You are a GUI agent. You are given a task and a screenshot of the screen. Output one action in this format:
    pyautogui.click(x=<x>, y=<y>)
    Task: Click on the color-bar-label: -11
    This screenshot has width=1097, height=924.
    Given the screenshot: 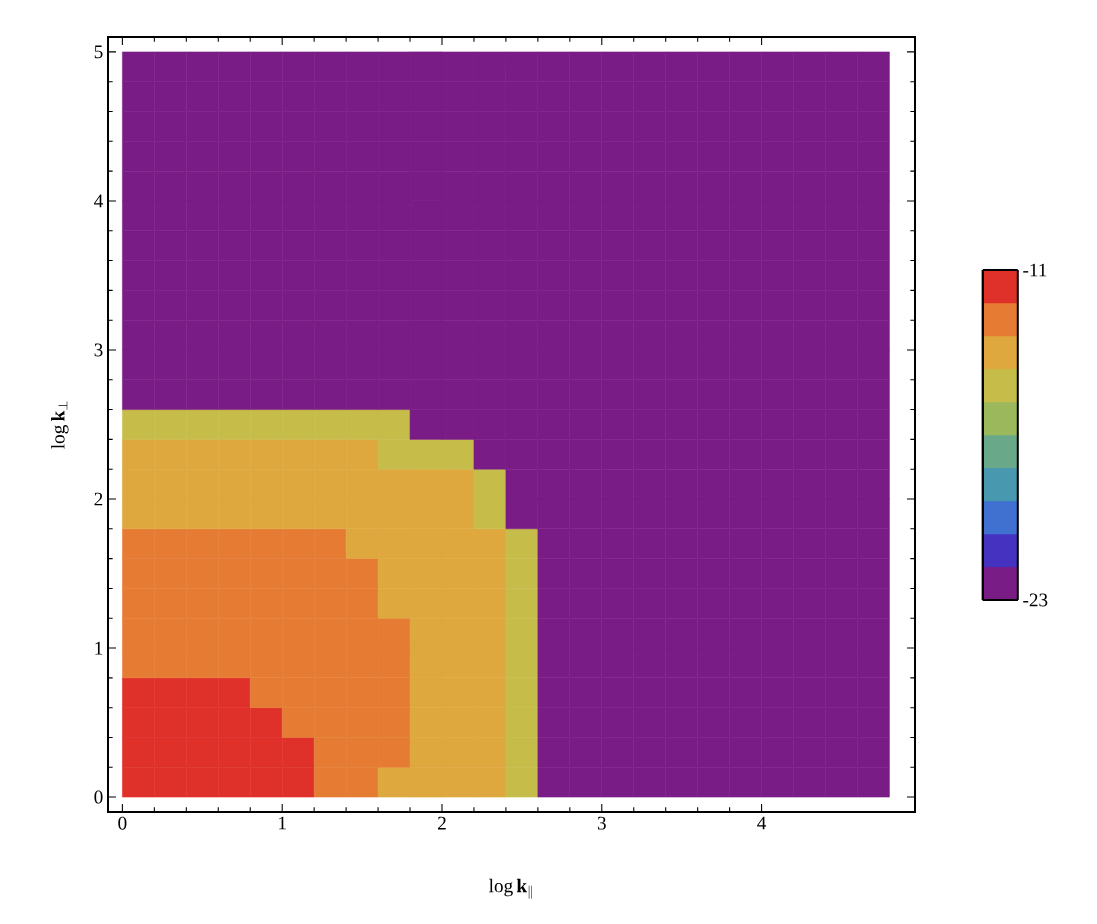 What is the action you would take?
    pyautogui.click(x=1035, y=270)
    